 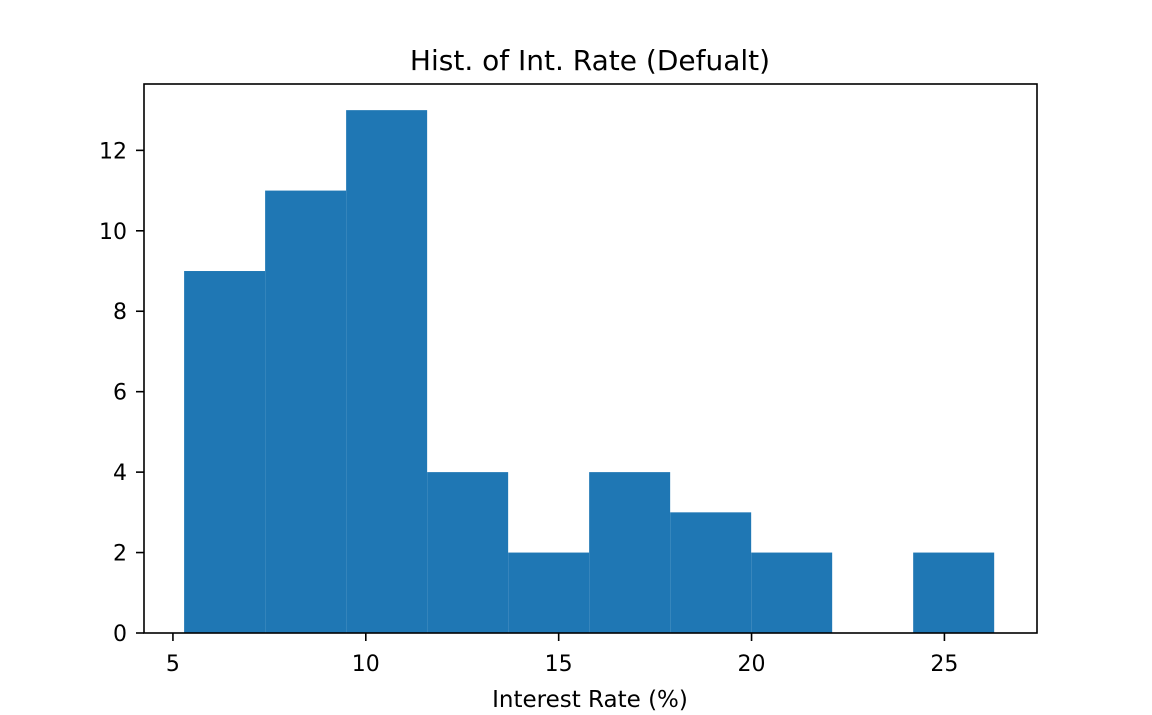 I want to click on chart-title: Hist. of Int. Rate (Defualt), so click(x=590, y=60).